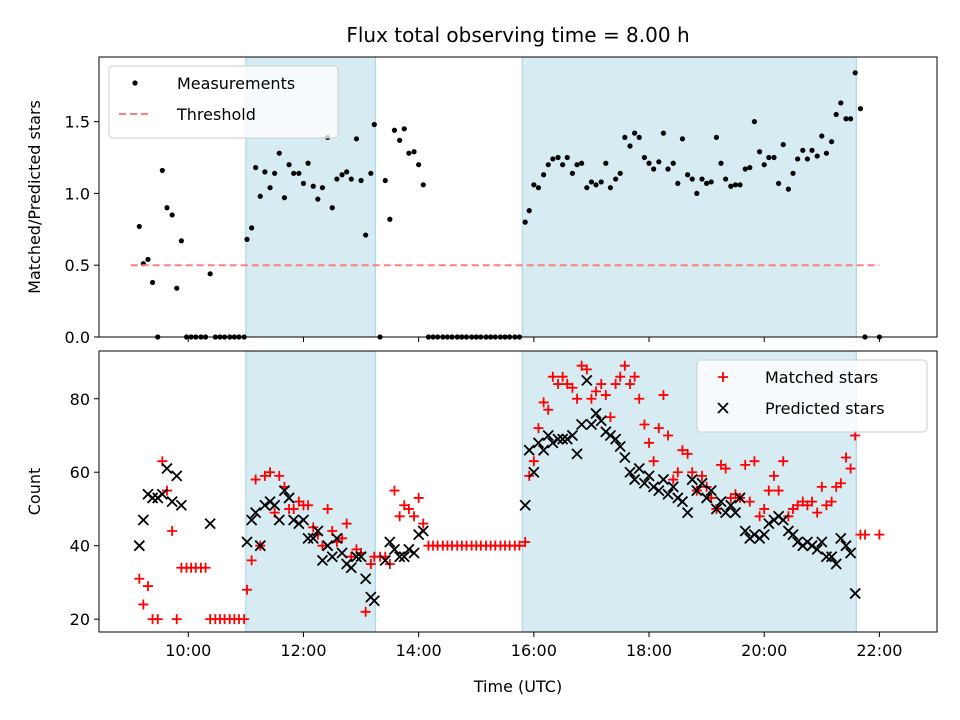 This screenshot has height=720, width=960. I want to click on y-axis-title: Matched/Predicted stars, so click(34, 197).